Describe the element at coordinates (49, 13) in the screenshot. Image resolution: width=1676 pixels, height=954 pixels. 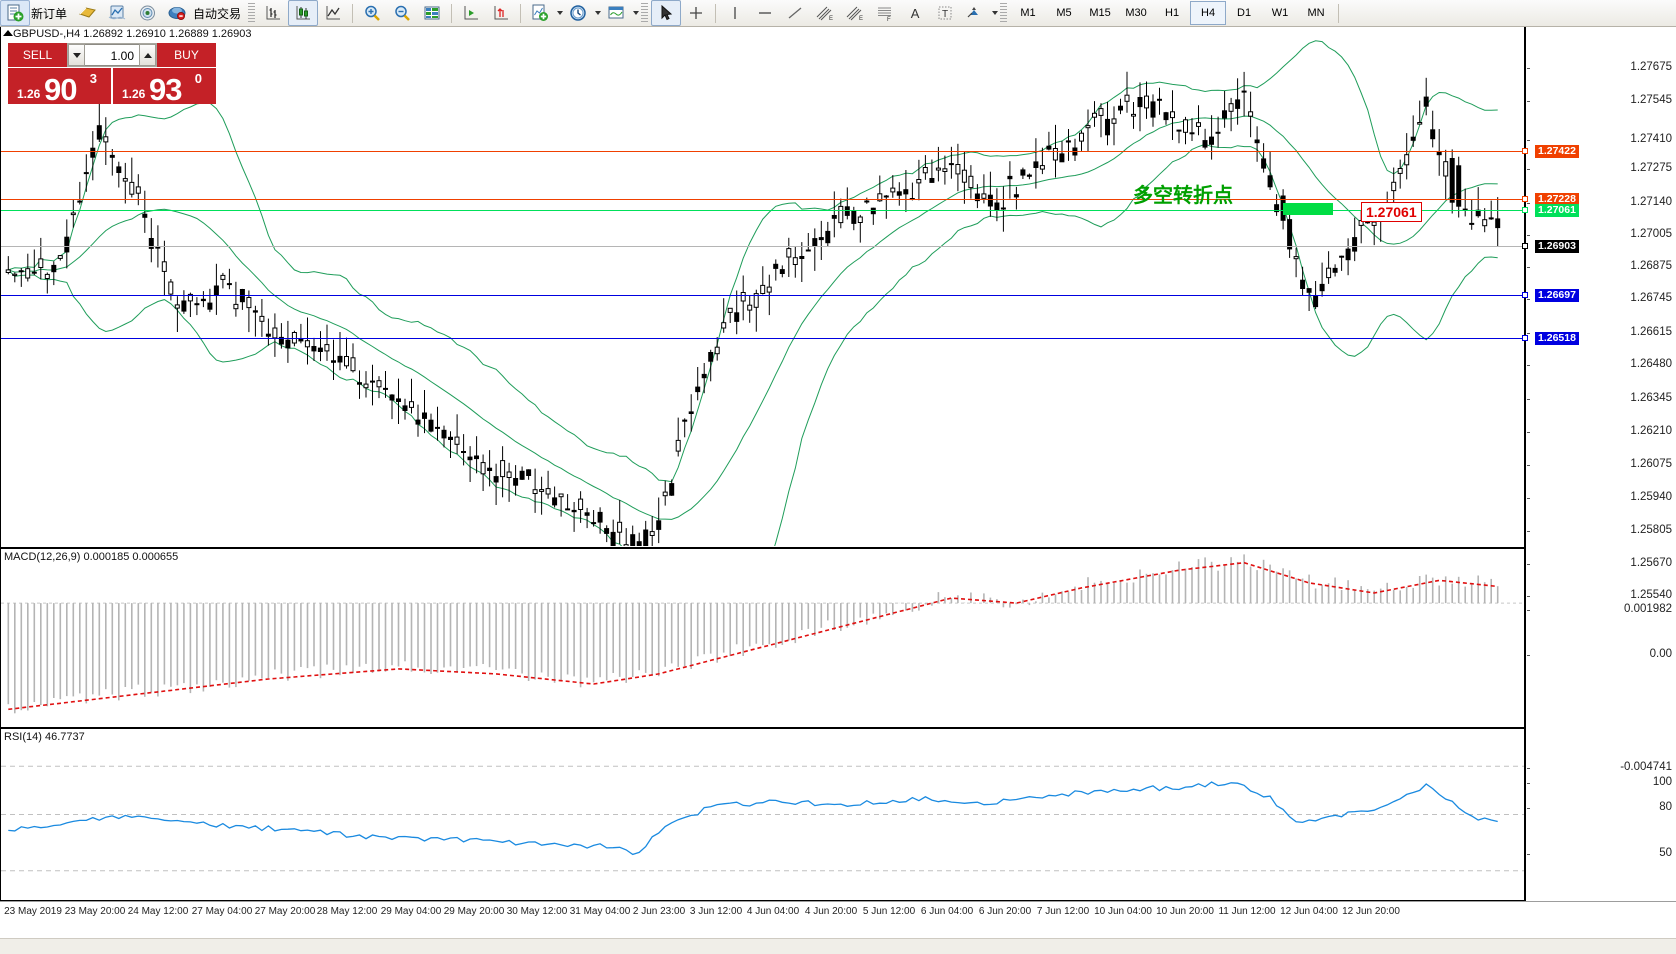
I see `new-order-label: 新订单` at that location.